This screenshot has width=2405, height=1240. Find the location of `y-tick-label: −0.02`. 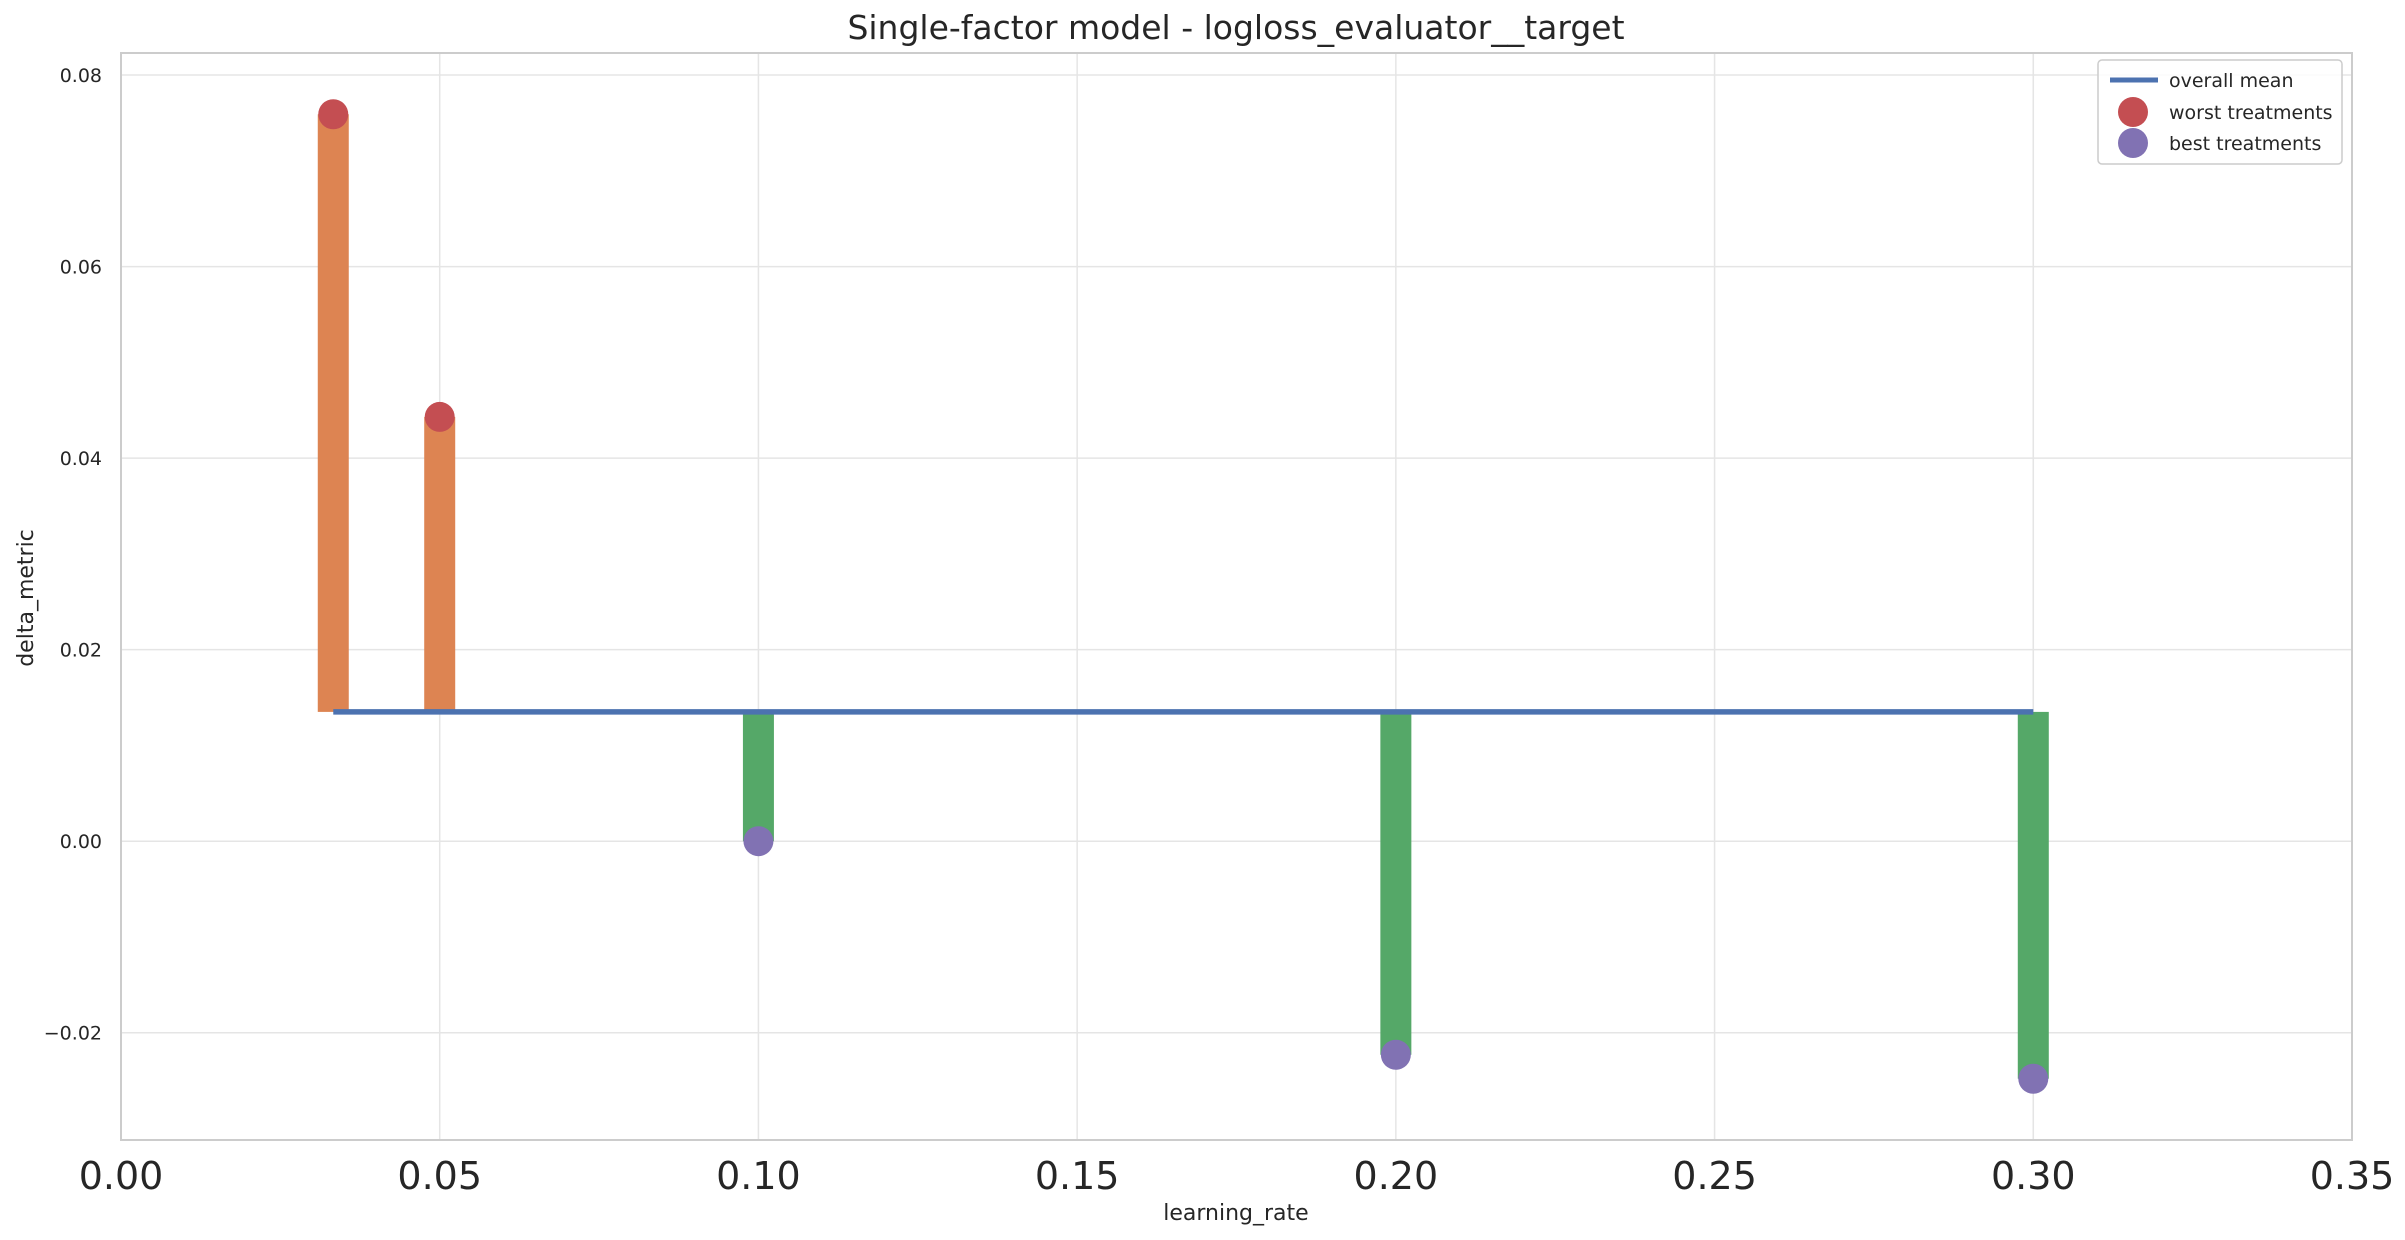

y-tick-label: −0.02 is located at coordinates (73, 1034).